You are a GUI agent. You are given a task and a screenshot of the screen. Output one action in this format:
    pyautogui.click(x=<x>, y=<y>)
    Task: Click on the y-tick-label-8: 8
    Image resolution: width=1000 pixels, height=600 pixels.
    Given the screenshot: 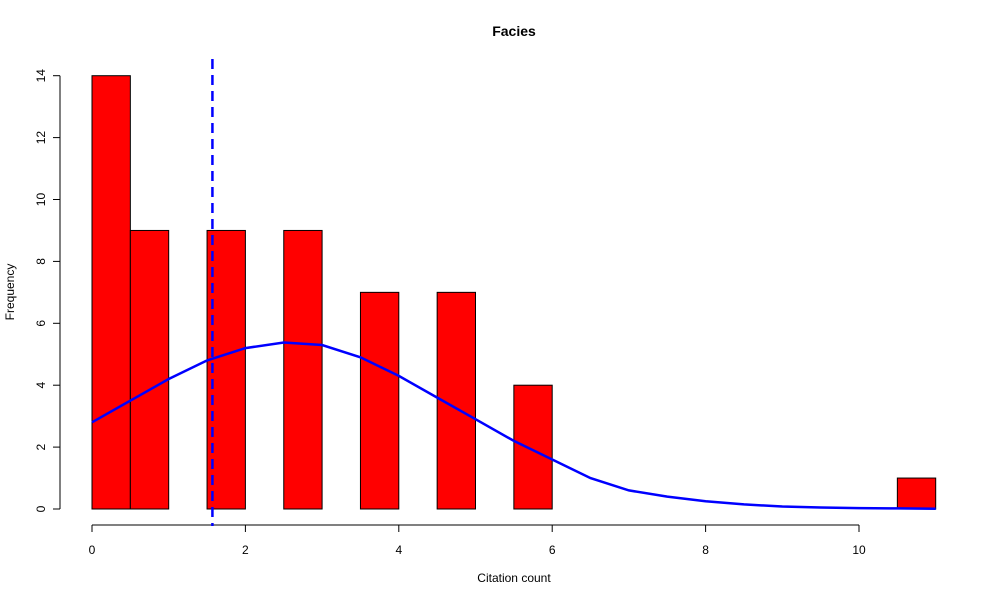 What is the action you would take?
    pyautogui.click(x=41, y=261)
    